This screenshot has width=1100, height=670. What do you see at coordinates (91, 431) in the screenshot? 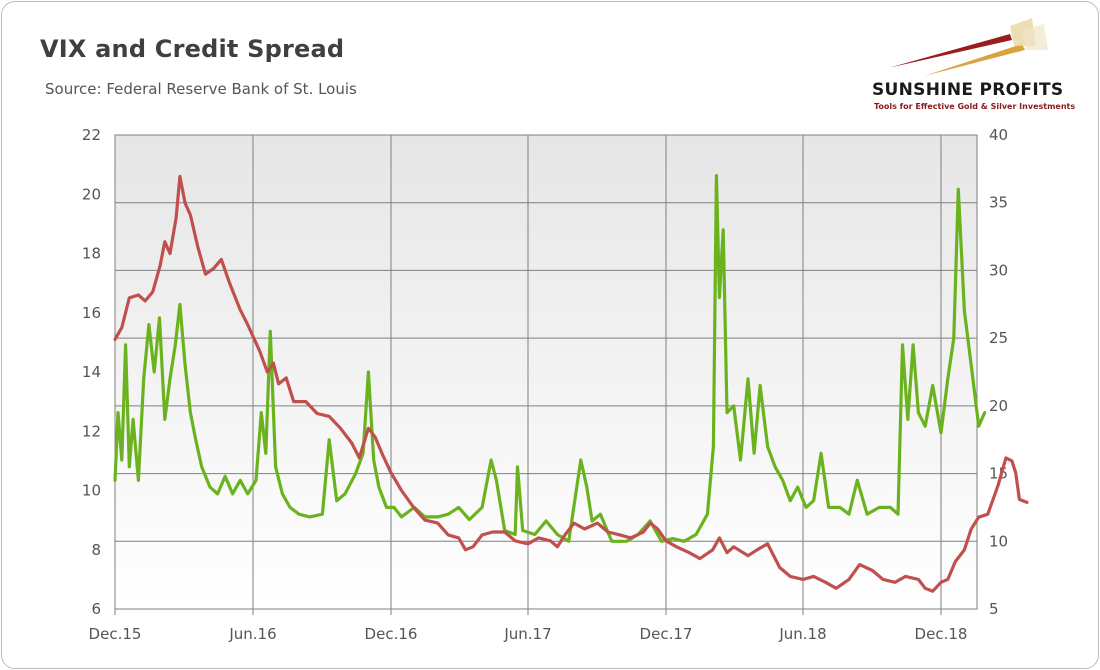
I see `left-tick-label: 12` at bounding box center [91, 431].